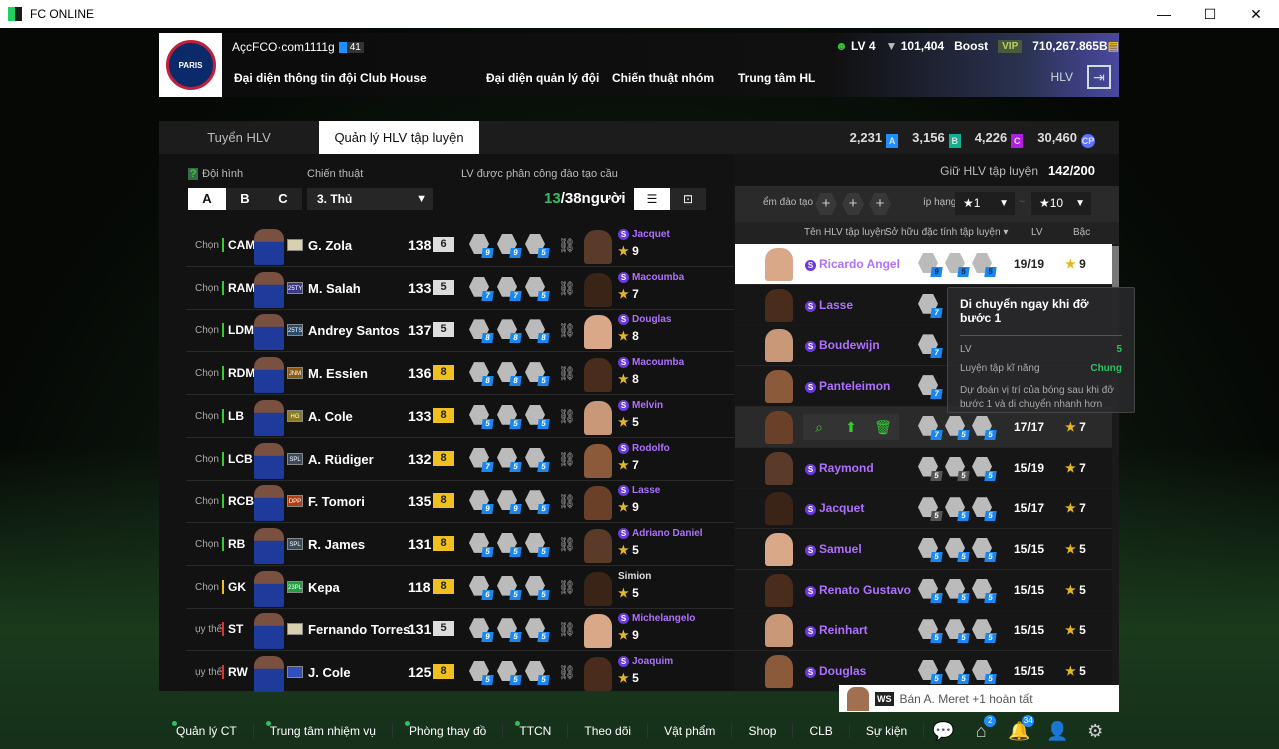 The width and height of the screenshot is (1279, 749). What do you see at coordinates (763, 731) in the screenshot?
I see `bottom-nav-item: Shop` at bounding box center [763, 731].